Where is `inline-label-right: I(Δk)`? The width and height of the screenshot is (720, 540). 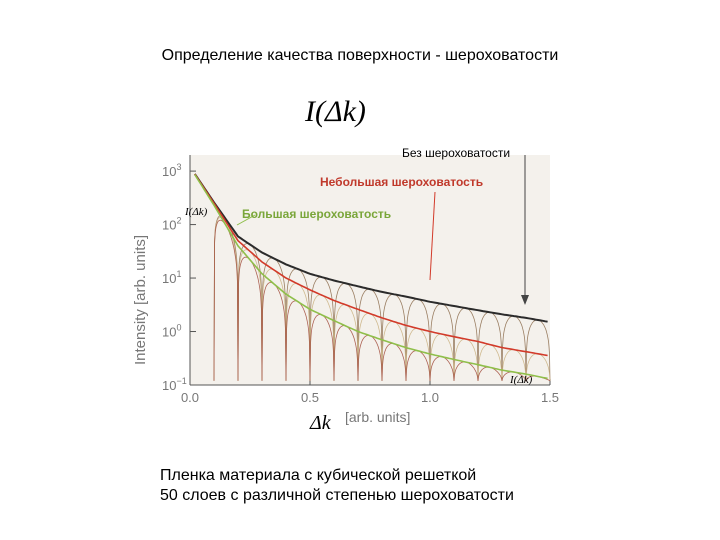
inline-label-right: I(Δk) is located at coordinates (521, 380).